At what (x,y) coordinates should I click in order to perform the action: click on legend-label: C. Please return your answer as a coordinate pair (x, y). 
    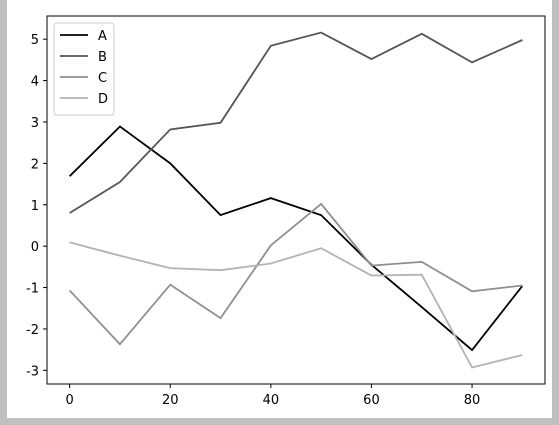
    Looking at the image, I should click on (102, 78).